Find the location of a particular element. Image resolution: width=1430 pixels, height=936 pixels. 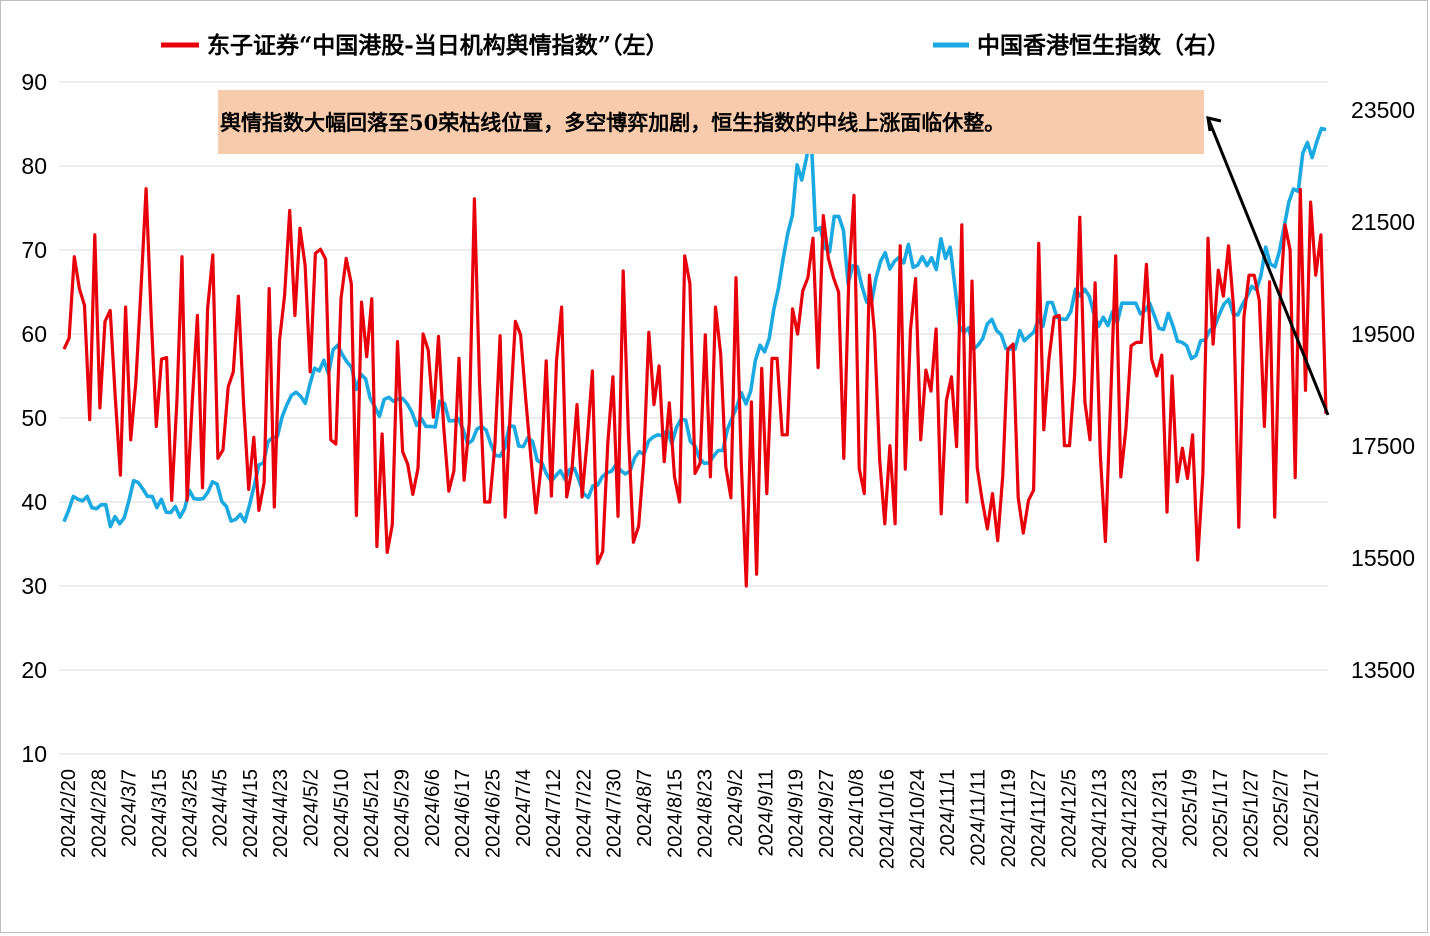

x-tick-label: 2024/5/10 is located at coordinates (342, 813).